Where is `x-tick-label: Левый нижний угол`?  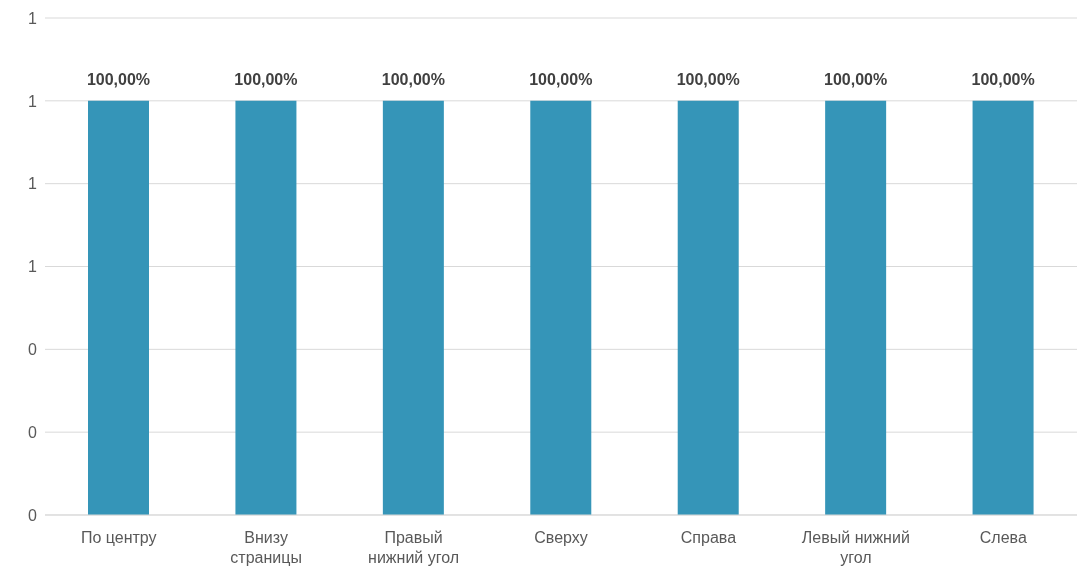
x-tick-label: Левый нижний угол is located at coordinates (855, 547).